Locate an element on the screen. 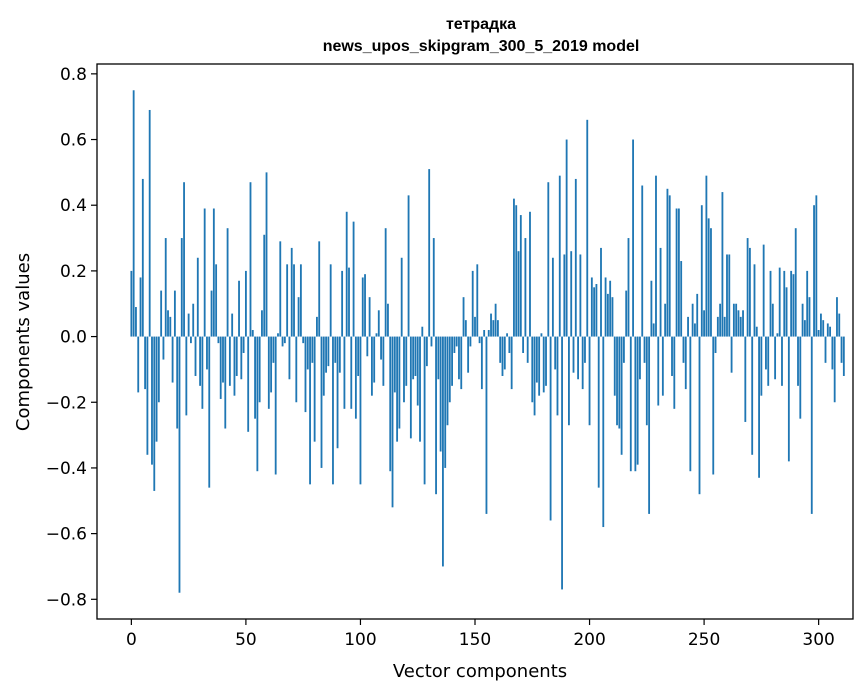  y-tick-label: −0.6 is located at coordinates (66, 535).